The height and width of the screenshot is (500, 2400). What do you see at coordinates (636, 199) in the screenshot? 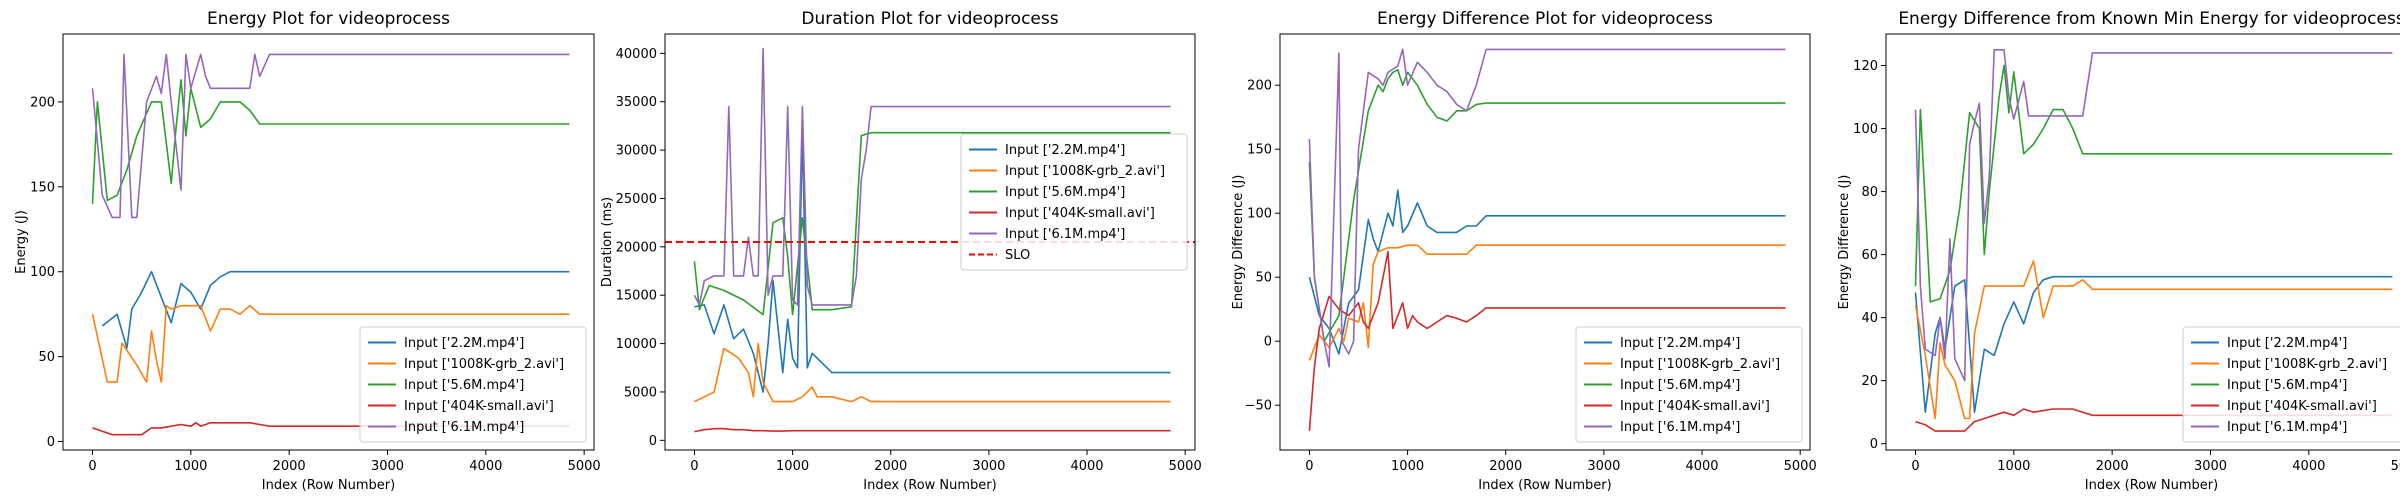
I see `y-tick-label: 25000` at bounding box center [636, 199].